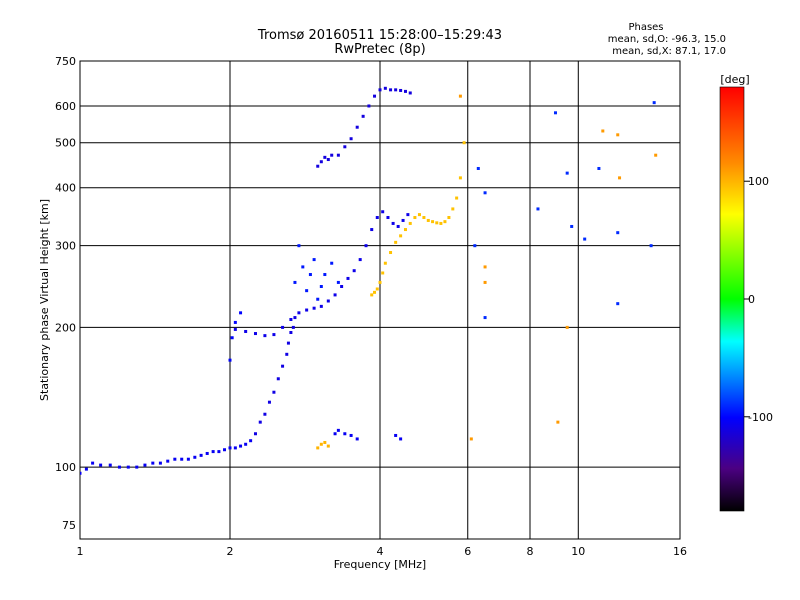 The height and width of the screenshot is (600, 800). Describe the element at coordinates (758, 181) in the screenshot. I see `colorbar-tick-label: 100` at that location.